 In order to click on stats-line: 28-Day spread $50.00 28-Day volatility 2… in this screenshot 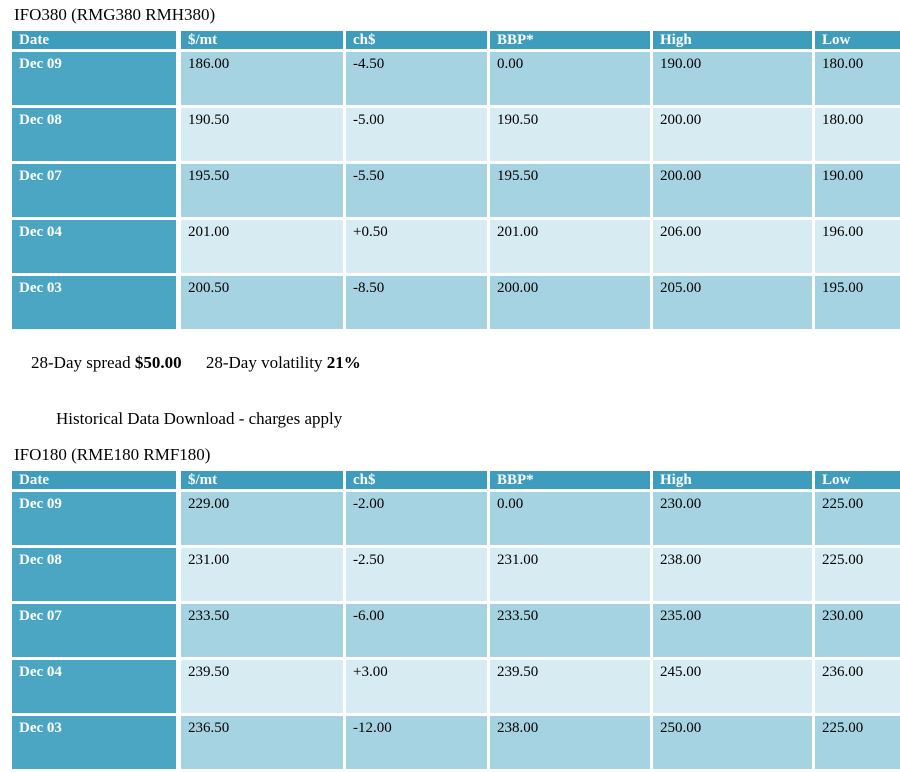, I will do `click(465, 363)`.